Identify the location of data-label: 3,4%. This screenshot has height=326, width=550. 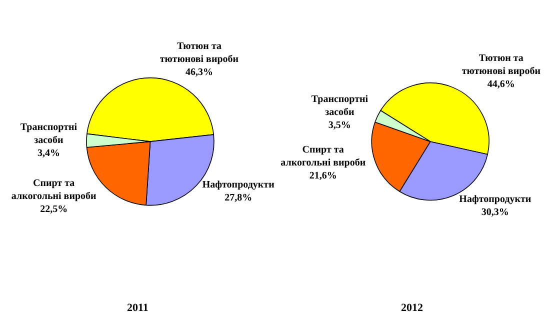
(48, 154).